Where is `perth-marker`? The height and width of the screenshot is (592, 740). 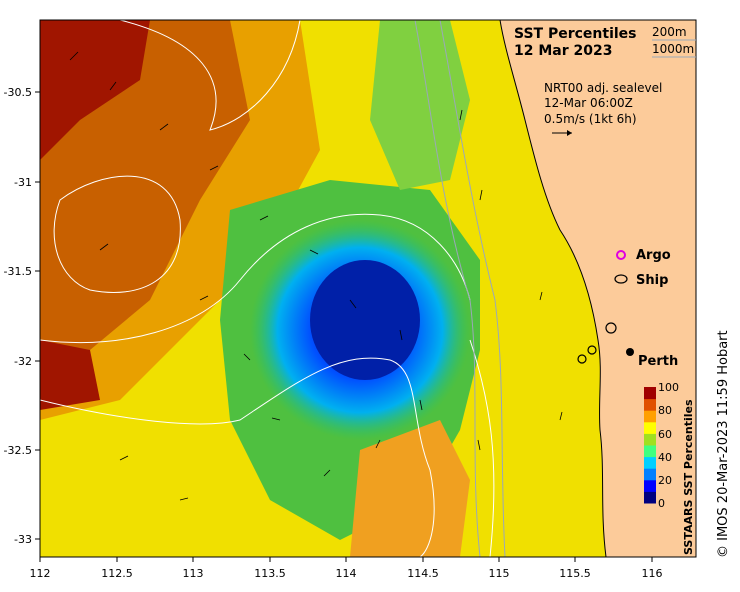
perth-marker is located at coordinates (630, 352).